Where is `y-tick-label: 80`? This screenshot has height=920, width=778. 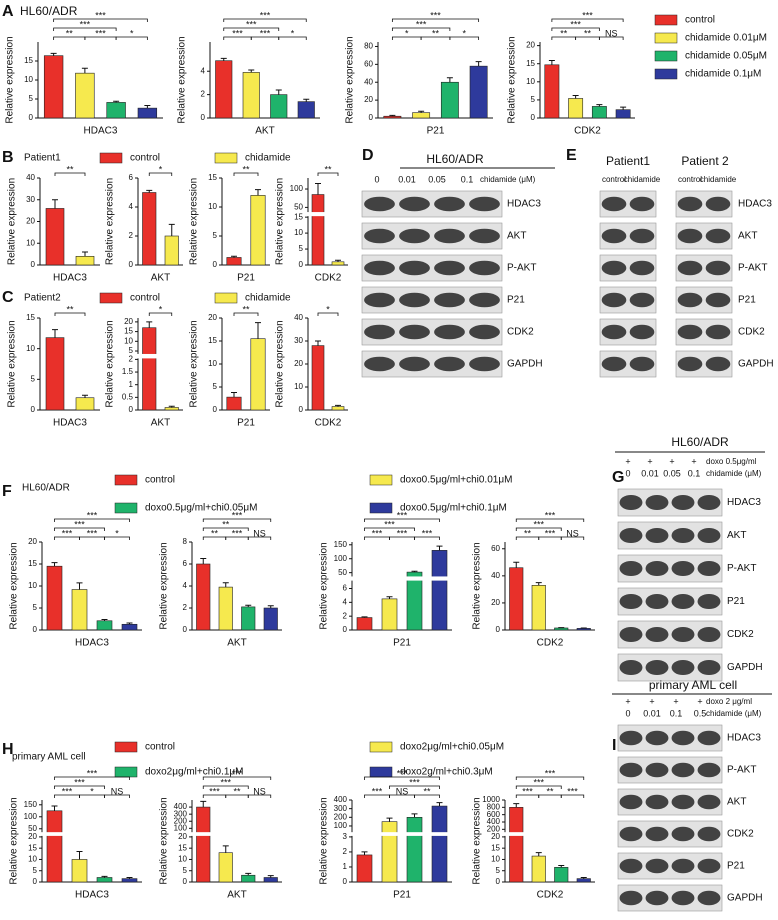
y-tick-label: 80 is located at coordinates (368, 46).